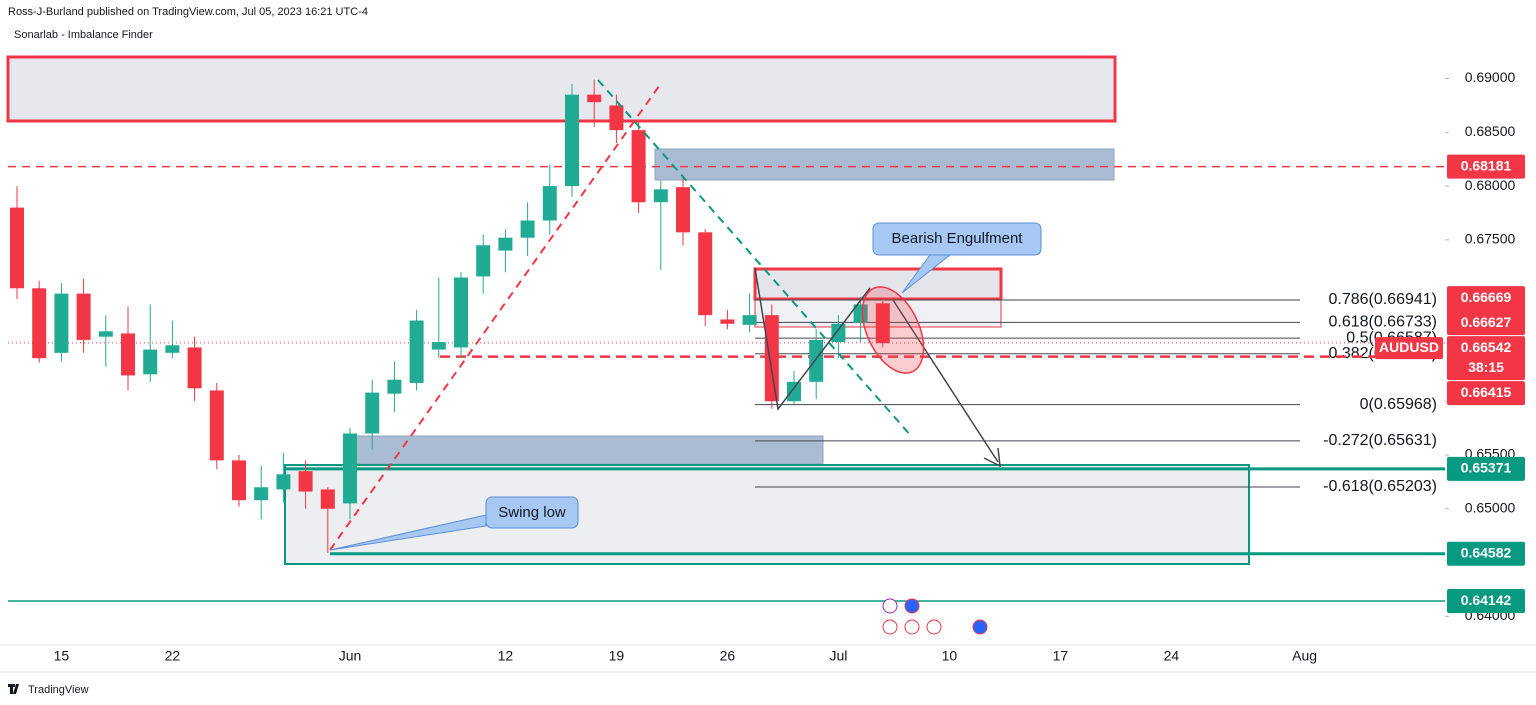  What do you see at coordinates (1398, 404) in the screenshot?
I see `fib-label: 0(0.65968)` at bounding box center [1398, 404].